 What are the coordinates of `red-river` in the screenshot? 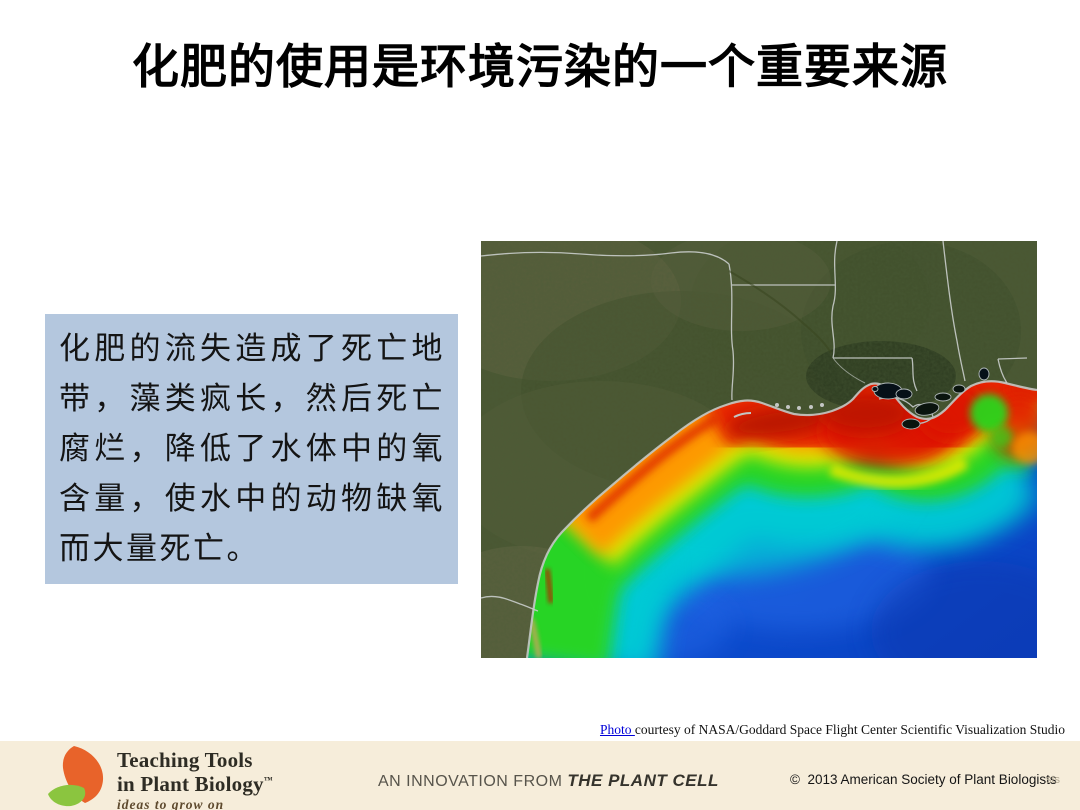 It's located at (780, 312).